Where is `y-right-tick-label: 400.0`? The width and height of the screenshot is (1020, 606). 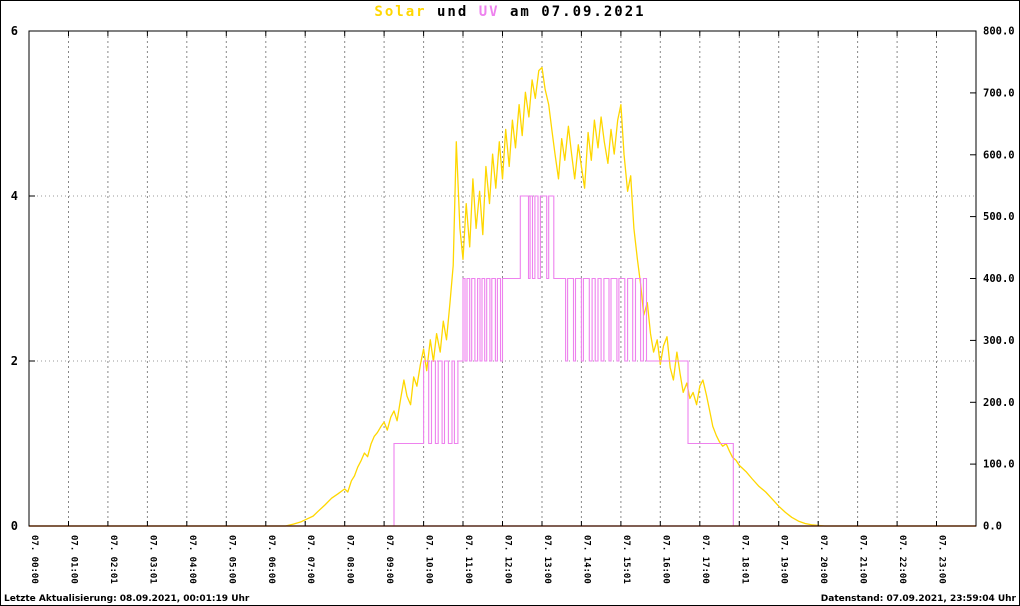
y-right-tick-label: 400.0 is located at coordinates (999, 279).